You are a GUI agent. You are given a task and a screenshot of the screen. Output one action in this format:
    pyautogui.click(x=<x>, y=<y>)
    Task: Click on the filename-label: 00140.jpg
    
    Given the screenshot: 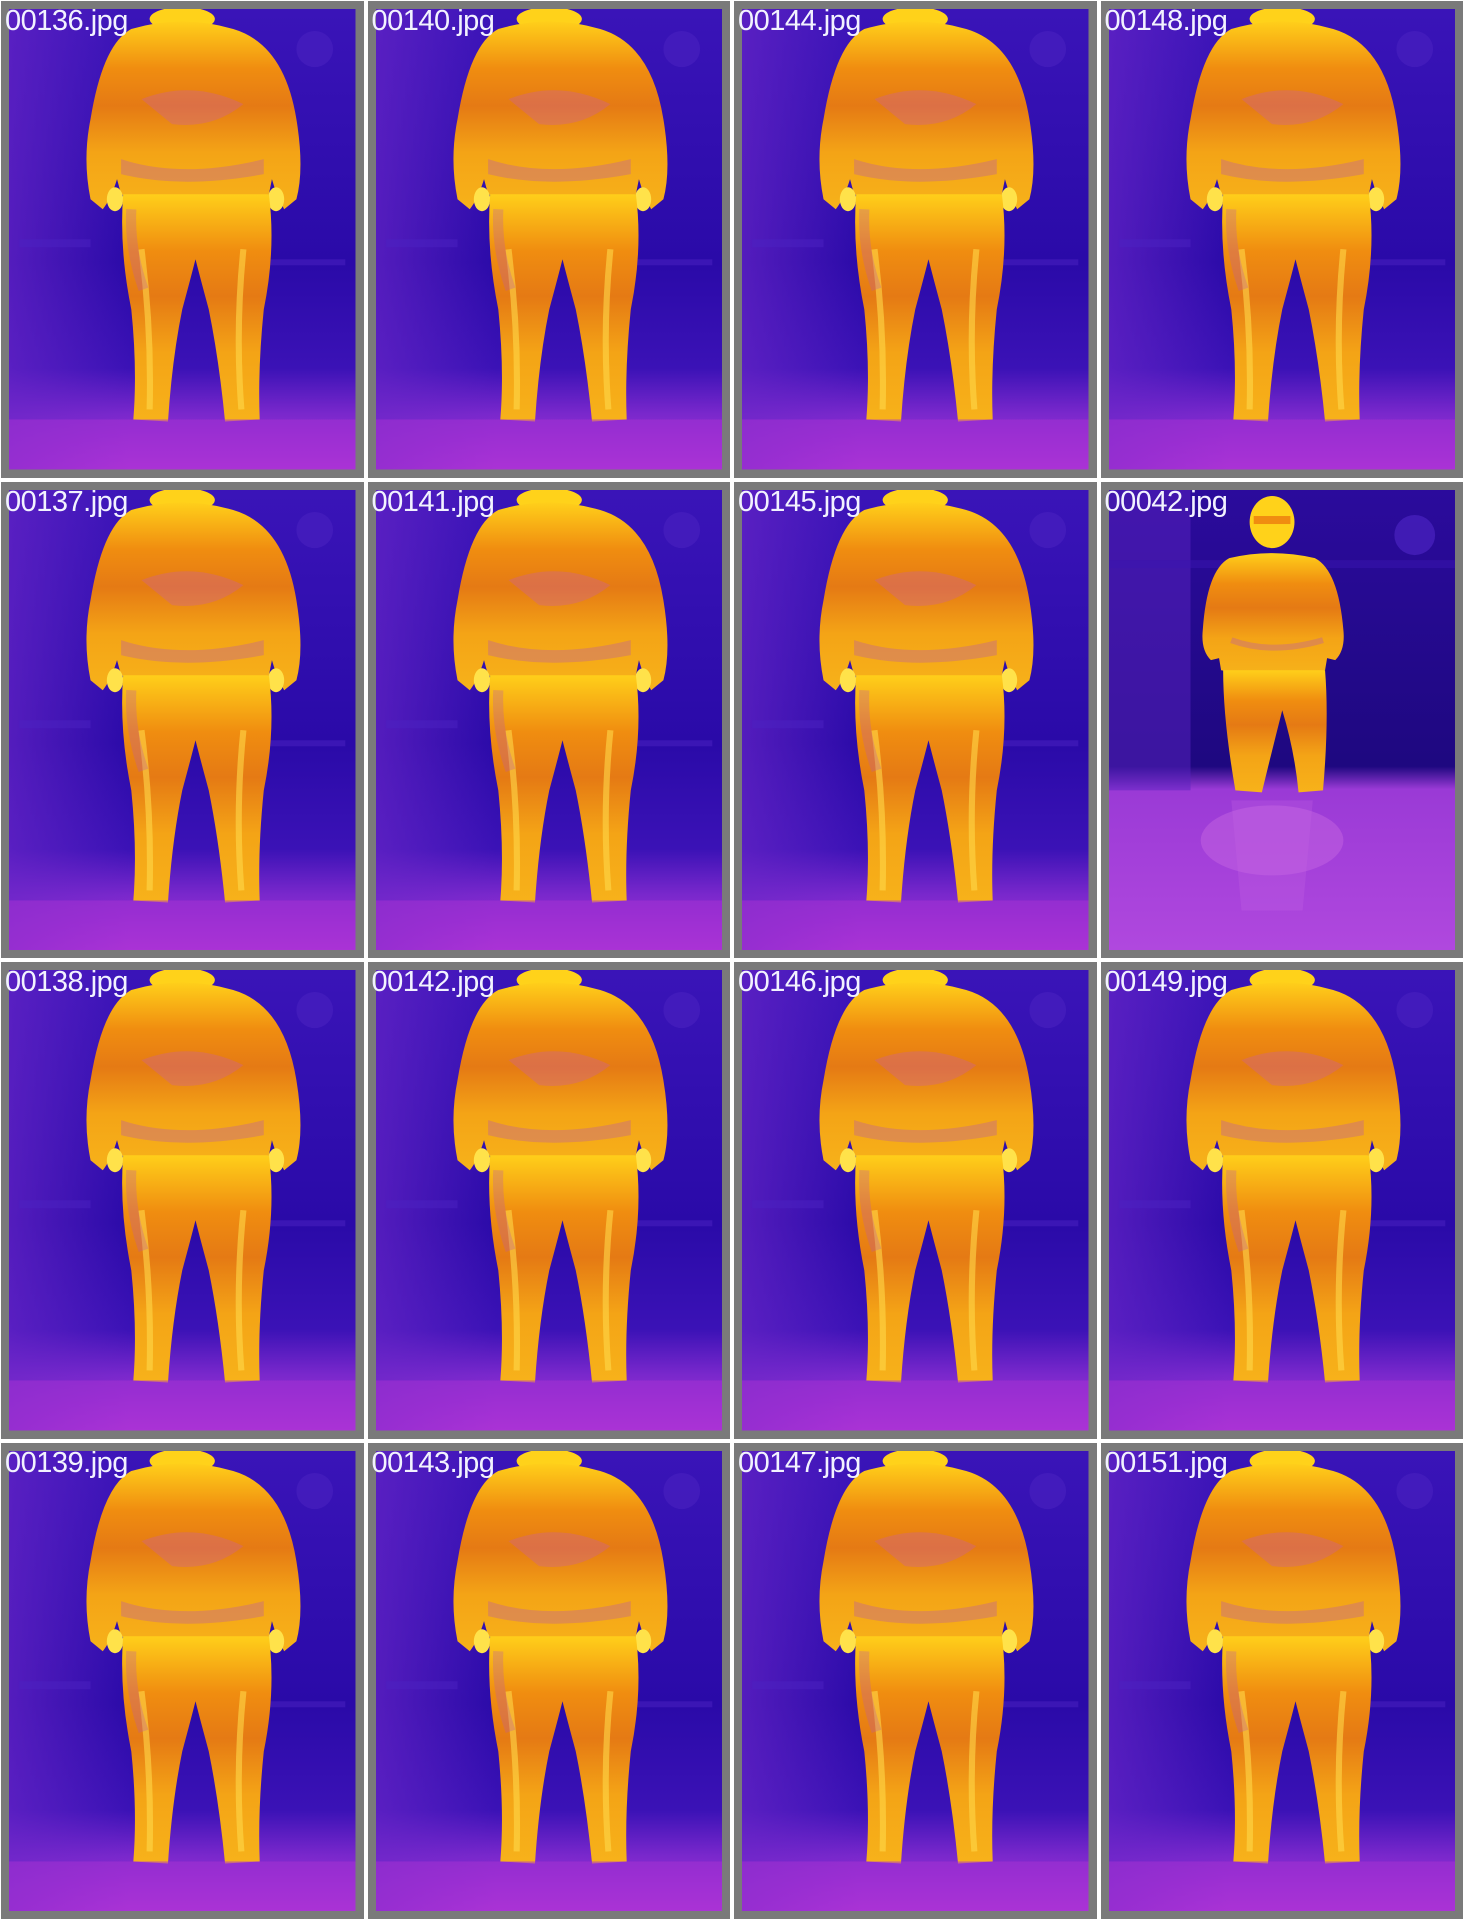 What is the action you would take?
    pyautogui.click(x=433, y=21)
    